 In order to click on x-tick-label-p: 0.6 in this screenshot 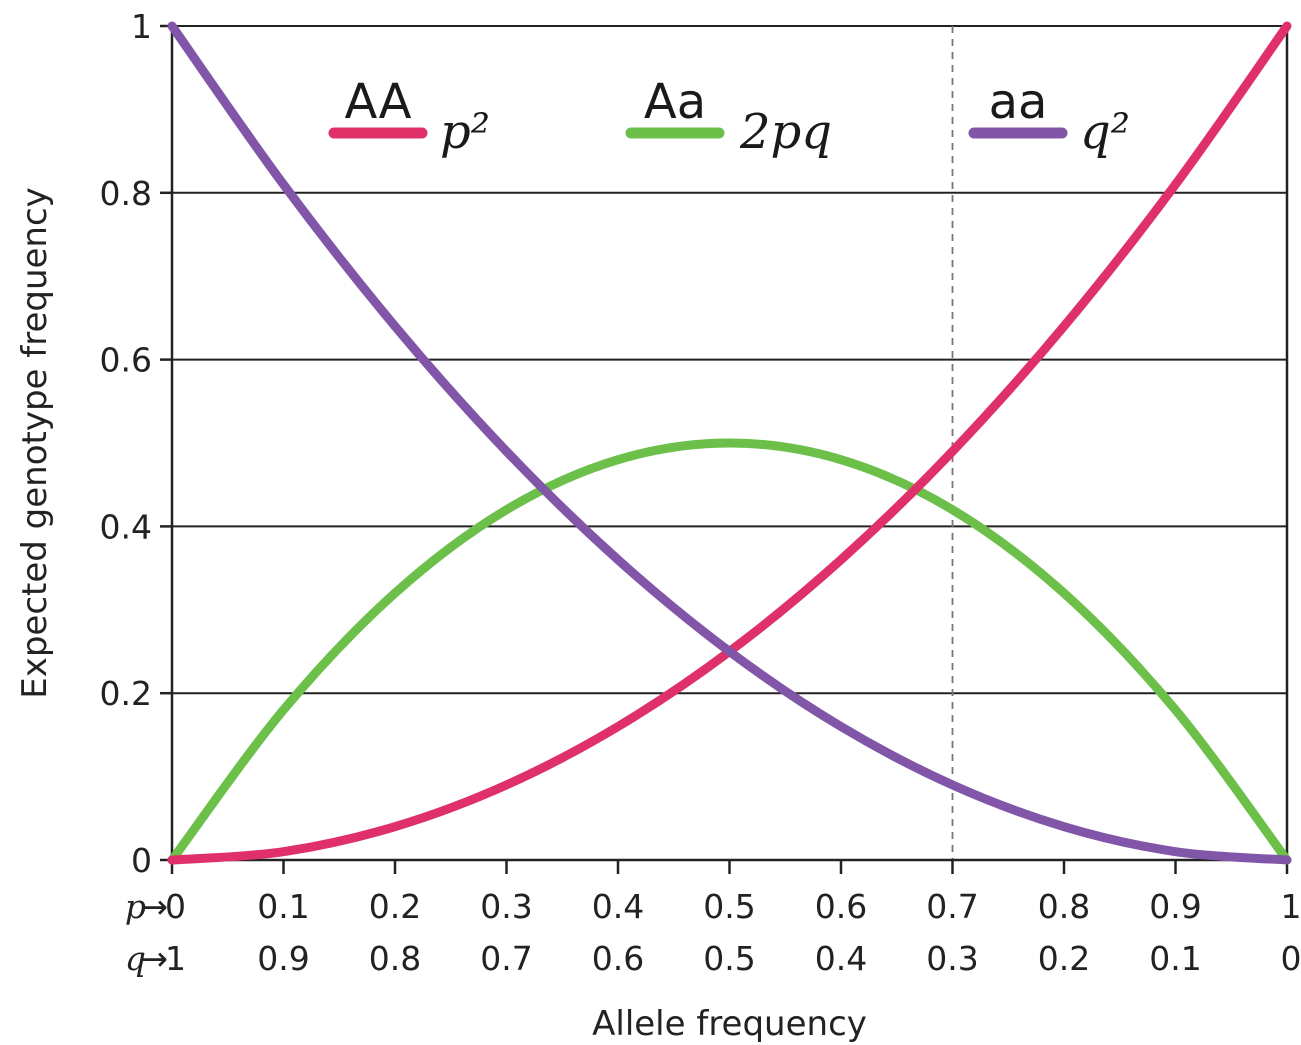, I will do `click(841, 906)`.